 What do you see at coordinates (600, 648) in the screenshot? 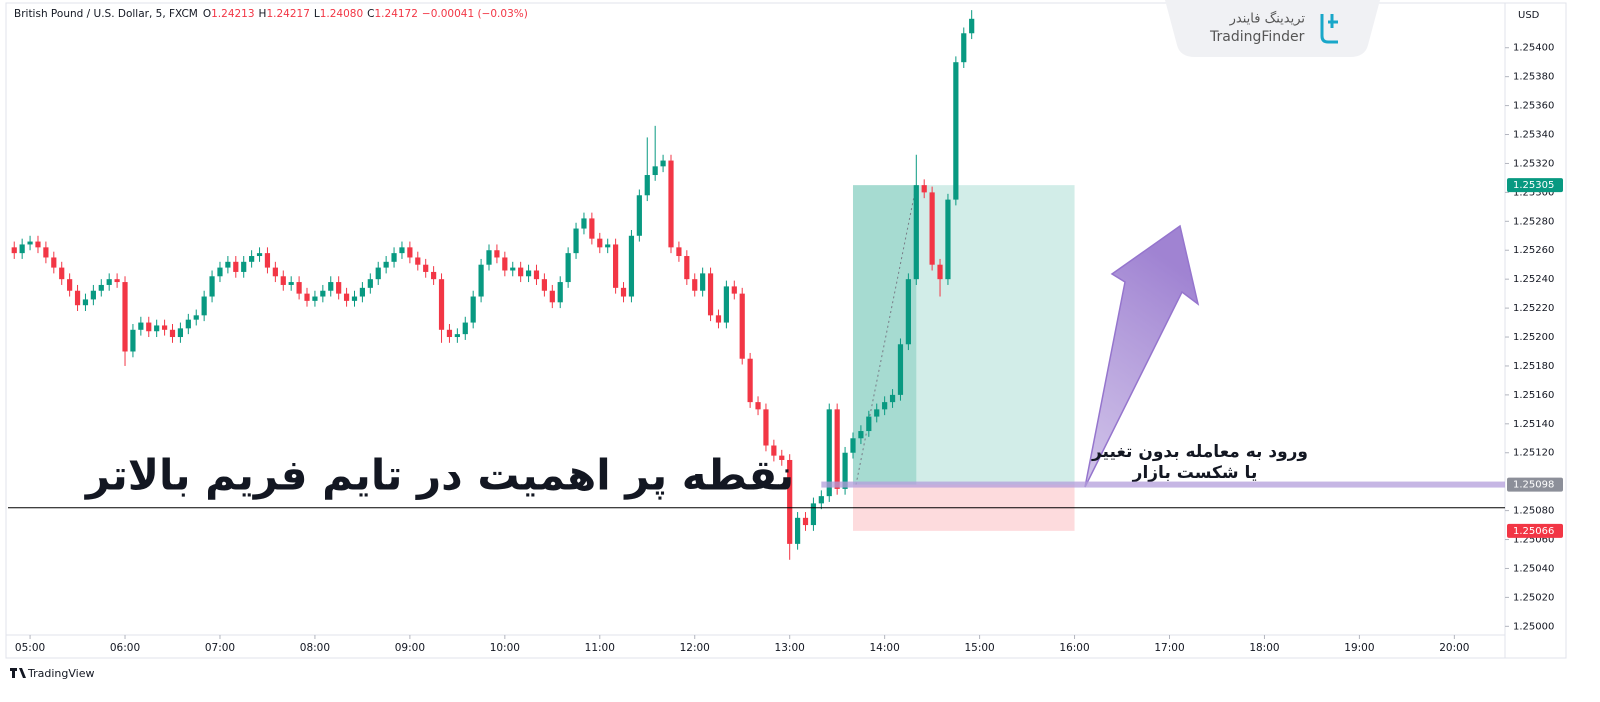
I see `x-tick-label: 11:00` at bounding box center [600, 648].